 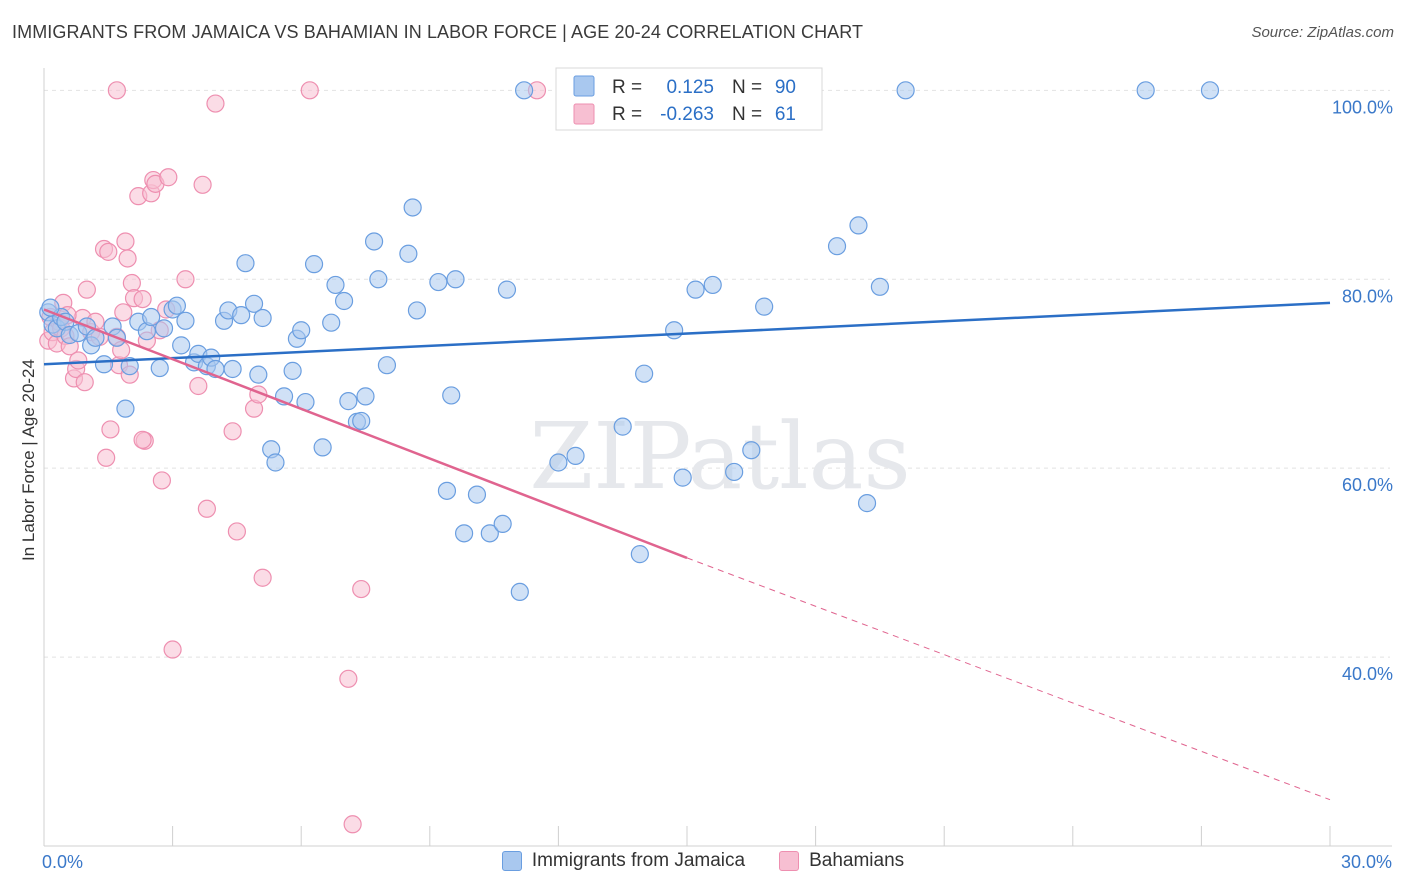 What do you see at coordinates (28, 460) in the screenshot?
I see `y-axis-label: In Labor Force | Age 20-24` at bounding box center [28, 460].